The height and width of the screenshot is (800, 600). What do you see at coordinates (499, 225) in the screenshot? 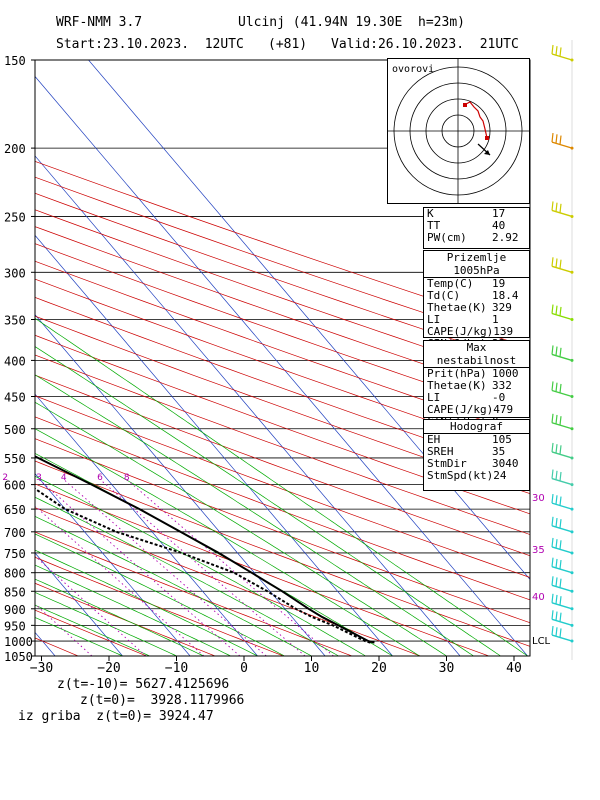
I see `stat-value: 40` at bounding box center [499, 225].